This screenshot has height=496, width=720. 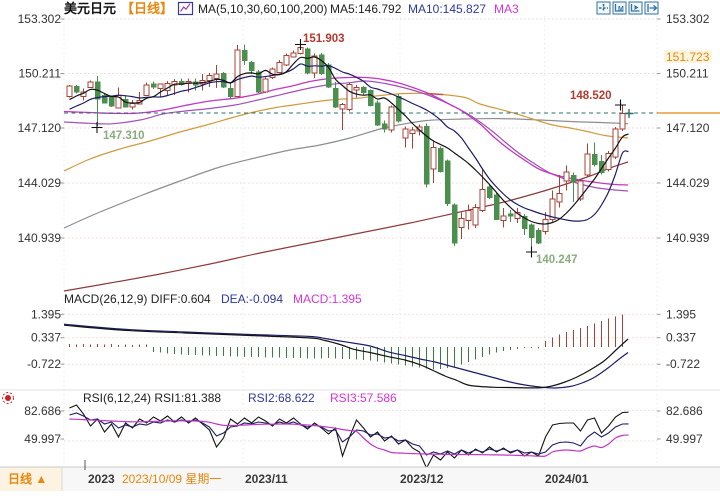 What do you see at coordinates (90, 8) in the screenshot?
I see `svg-text: 美元日元` at bounding box center [90, 8].